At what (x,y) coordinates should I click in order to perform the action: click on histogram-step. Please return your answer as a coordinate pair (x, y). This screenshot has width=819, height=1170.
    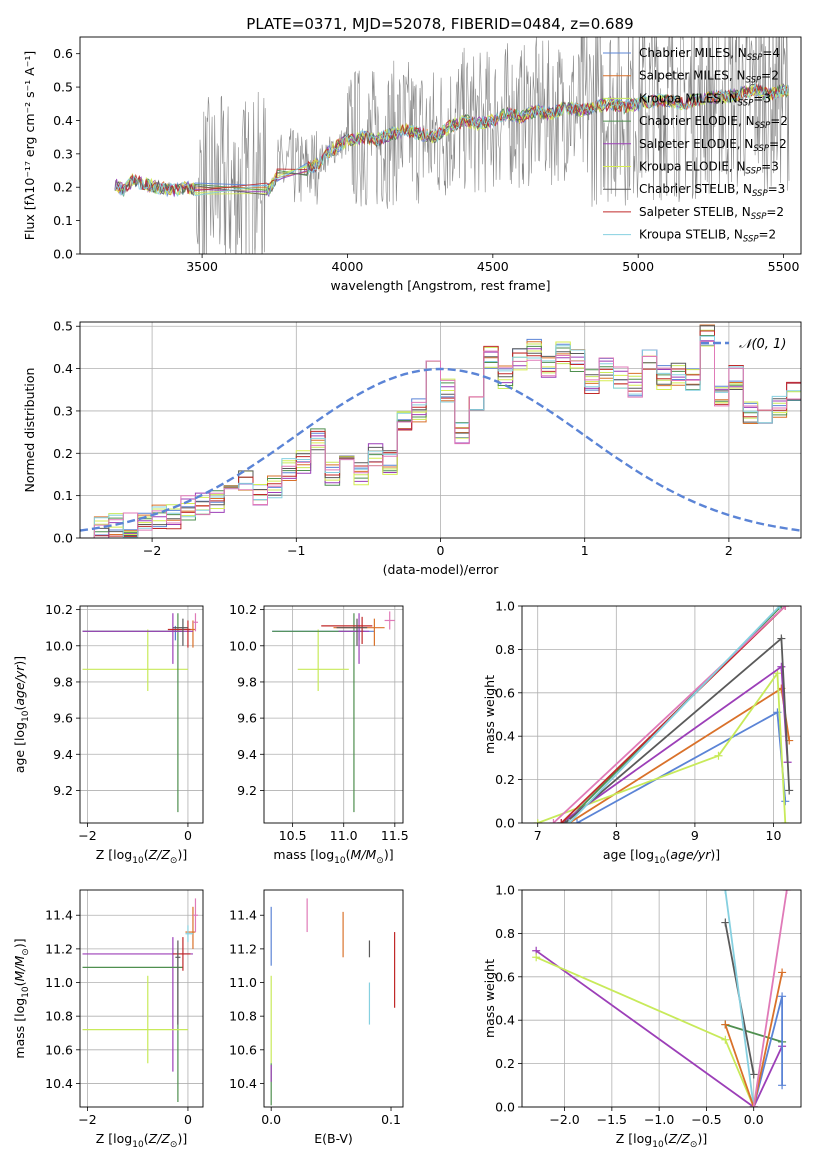
    Looking at the image, I should click on (440, 439).